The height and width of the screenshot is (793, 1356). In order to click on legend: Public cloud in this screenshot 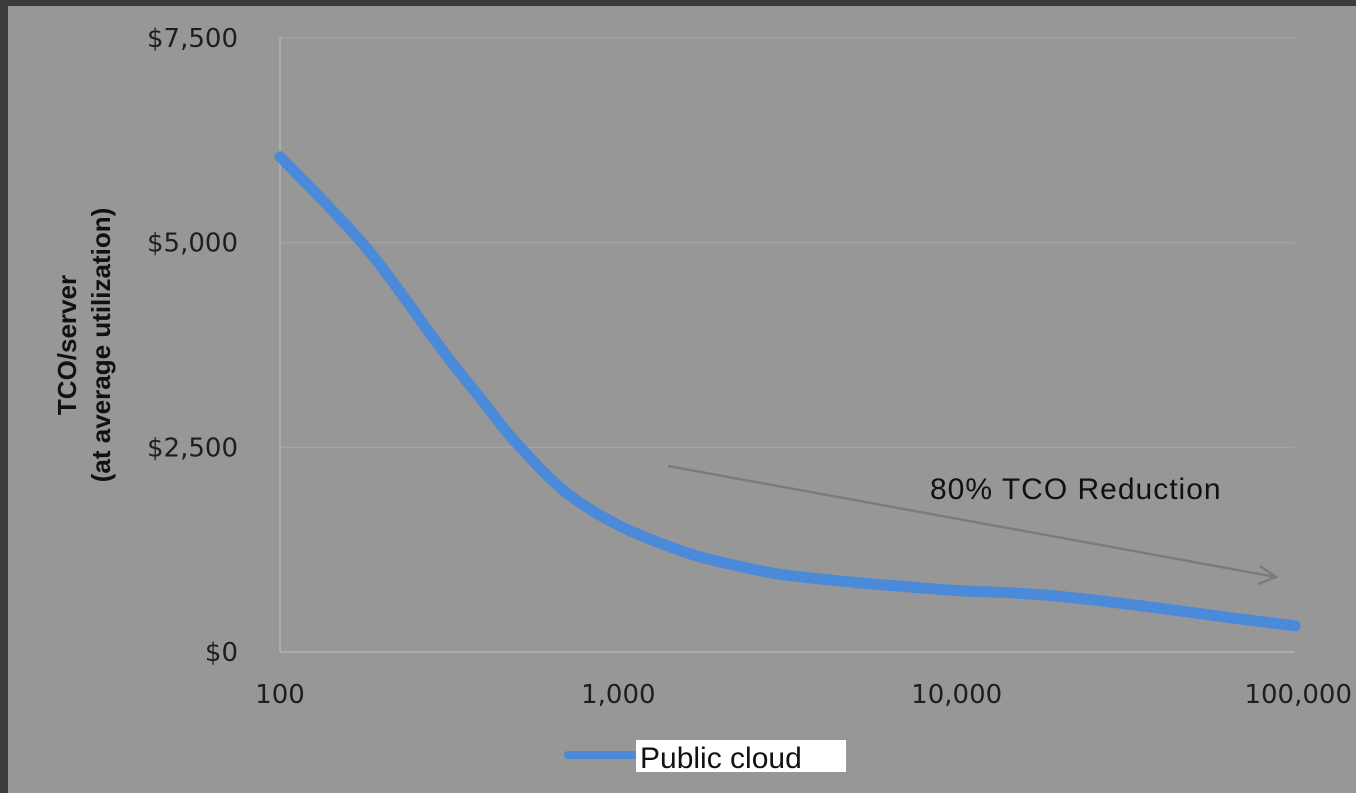, I will do `click(705, 757)`.